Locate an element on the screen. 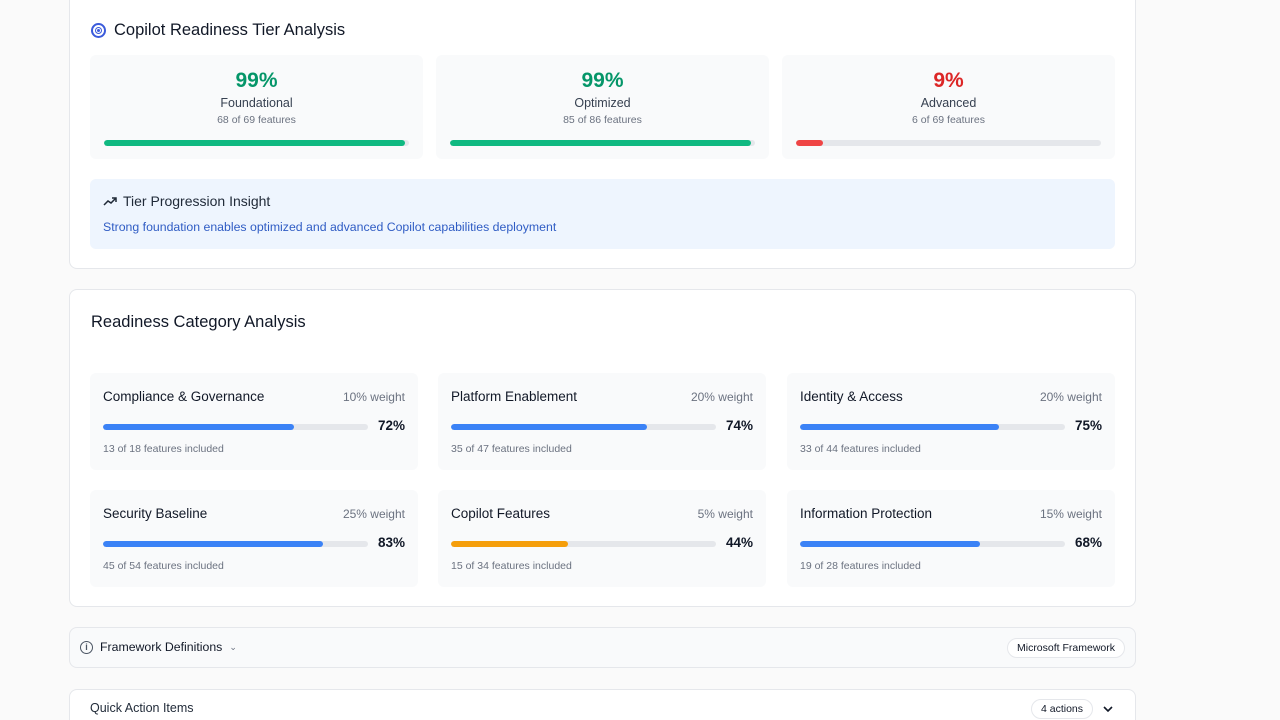  category-percent: 83% is located at coordinates (391, 542).